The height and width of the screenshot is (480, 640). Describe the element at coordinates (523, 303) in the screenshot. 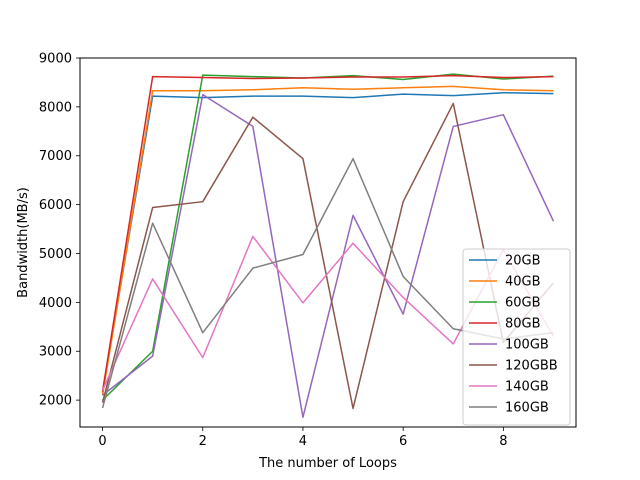

I see `legend-label: 60GB` at that location.